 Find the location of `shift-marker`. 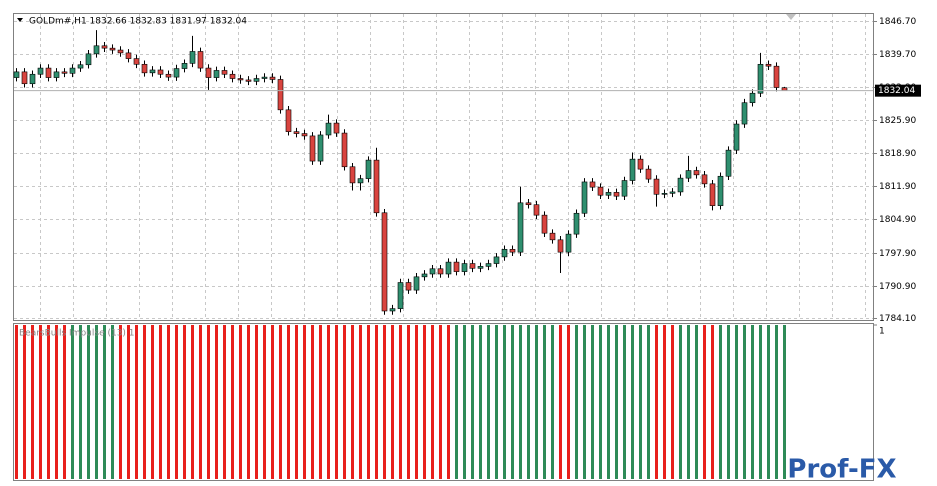

shift-marker is located at coordinates (791, 17).